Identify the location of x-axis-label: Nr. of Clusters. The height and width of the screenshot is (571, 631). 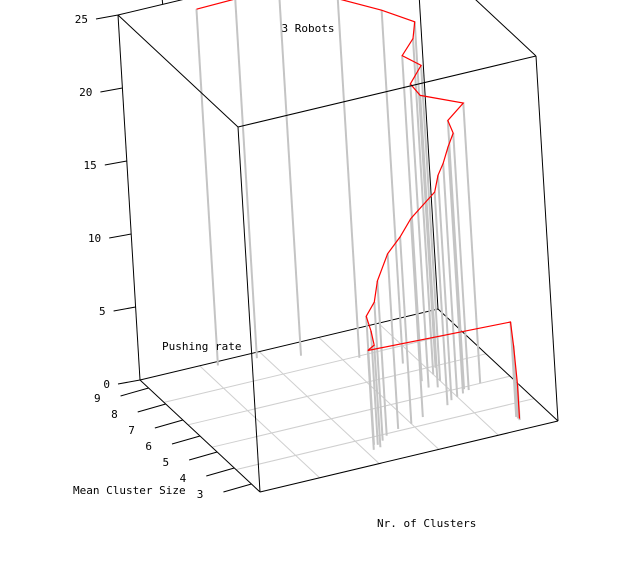
(426, 523).